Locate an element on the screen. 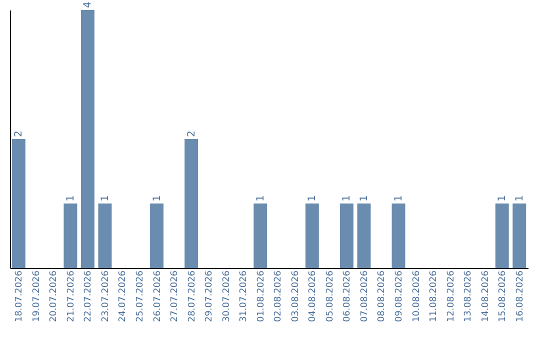 The image size is (540, 340). x-tick-label: 15.08.2026 is located at coordinates (503, 296).